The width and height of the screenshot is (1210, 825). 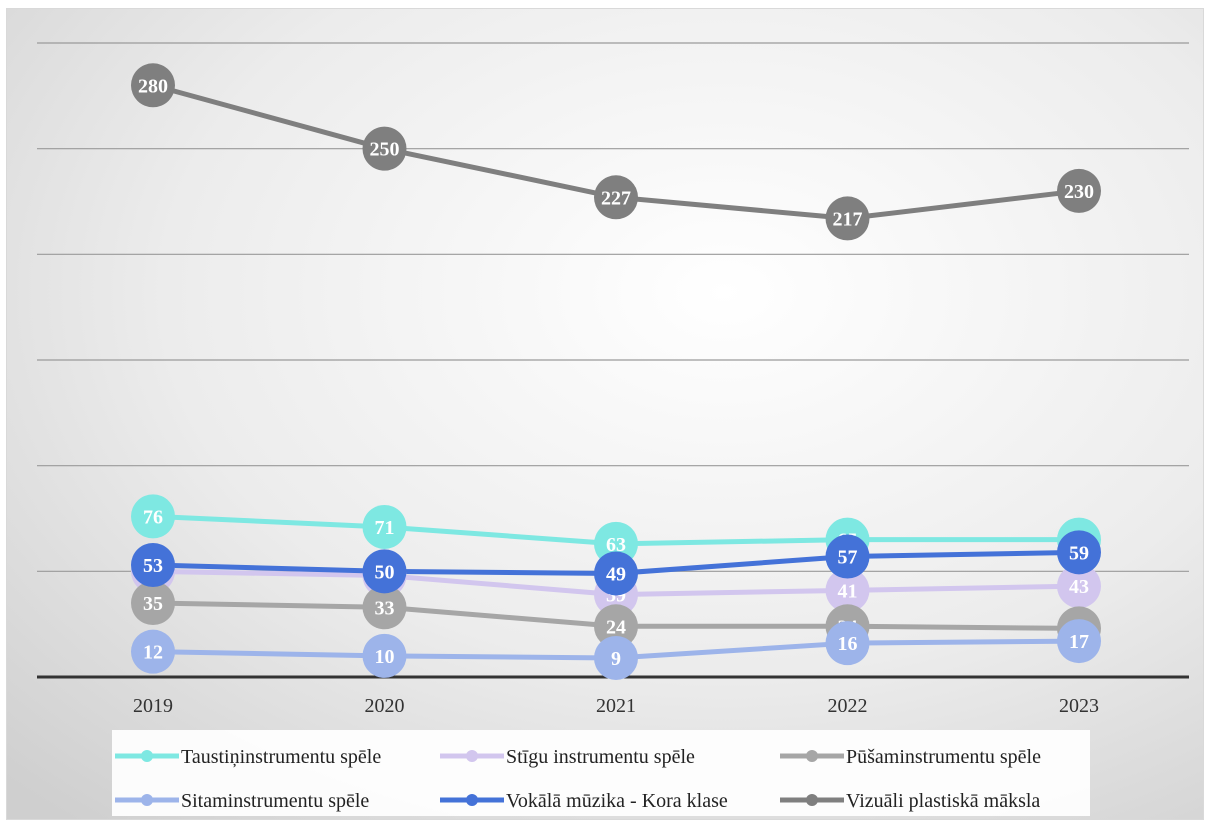 What do you see at coordinates (617, 801) in the screenshot?
I see `legend-label: Vokālā mūzika - Kora klase` at bounding box center [617, 801].